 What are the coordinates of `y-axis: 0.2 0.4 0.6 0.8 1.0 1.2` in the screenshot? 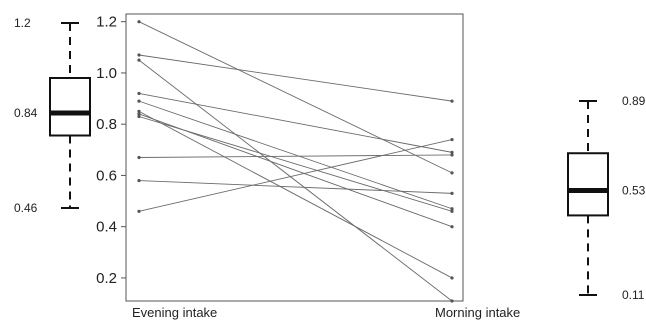 It's located at (111, 150).